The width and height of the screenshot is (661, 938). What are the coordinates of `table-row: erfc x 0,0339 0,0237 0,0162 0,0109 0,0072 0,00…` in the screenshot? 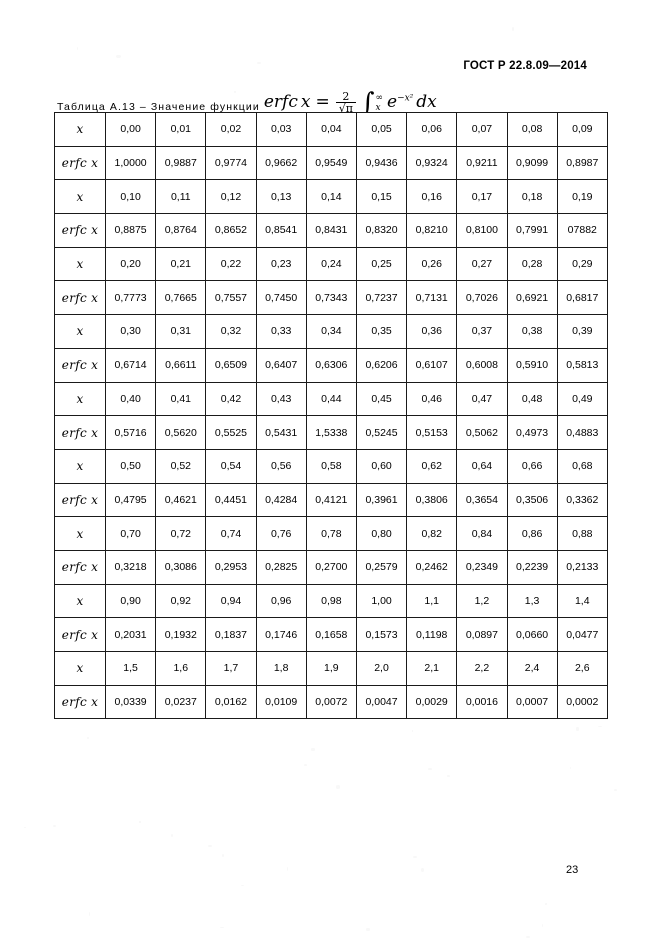 It's located at (331, 702).